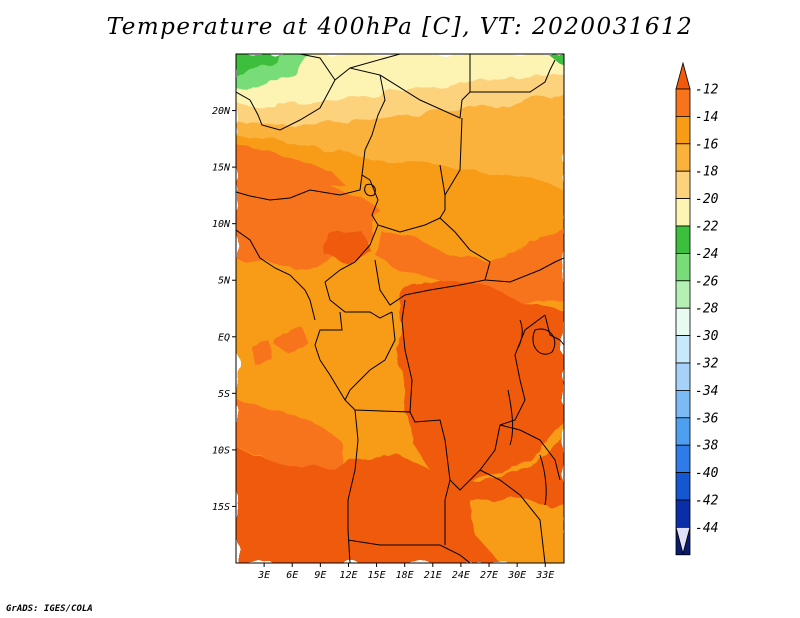 The width and height of the screenshot is (800, 618). What do you see at coordinates (317, 67) in the screenshot?
I see `border-algeria-mali` at bounding box center [317, 67].